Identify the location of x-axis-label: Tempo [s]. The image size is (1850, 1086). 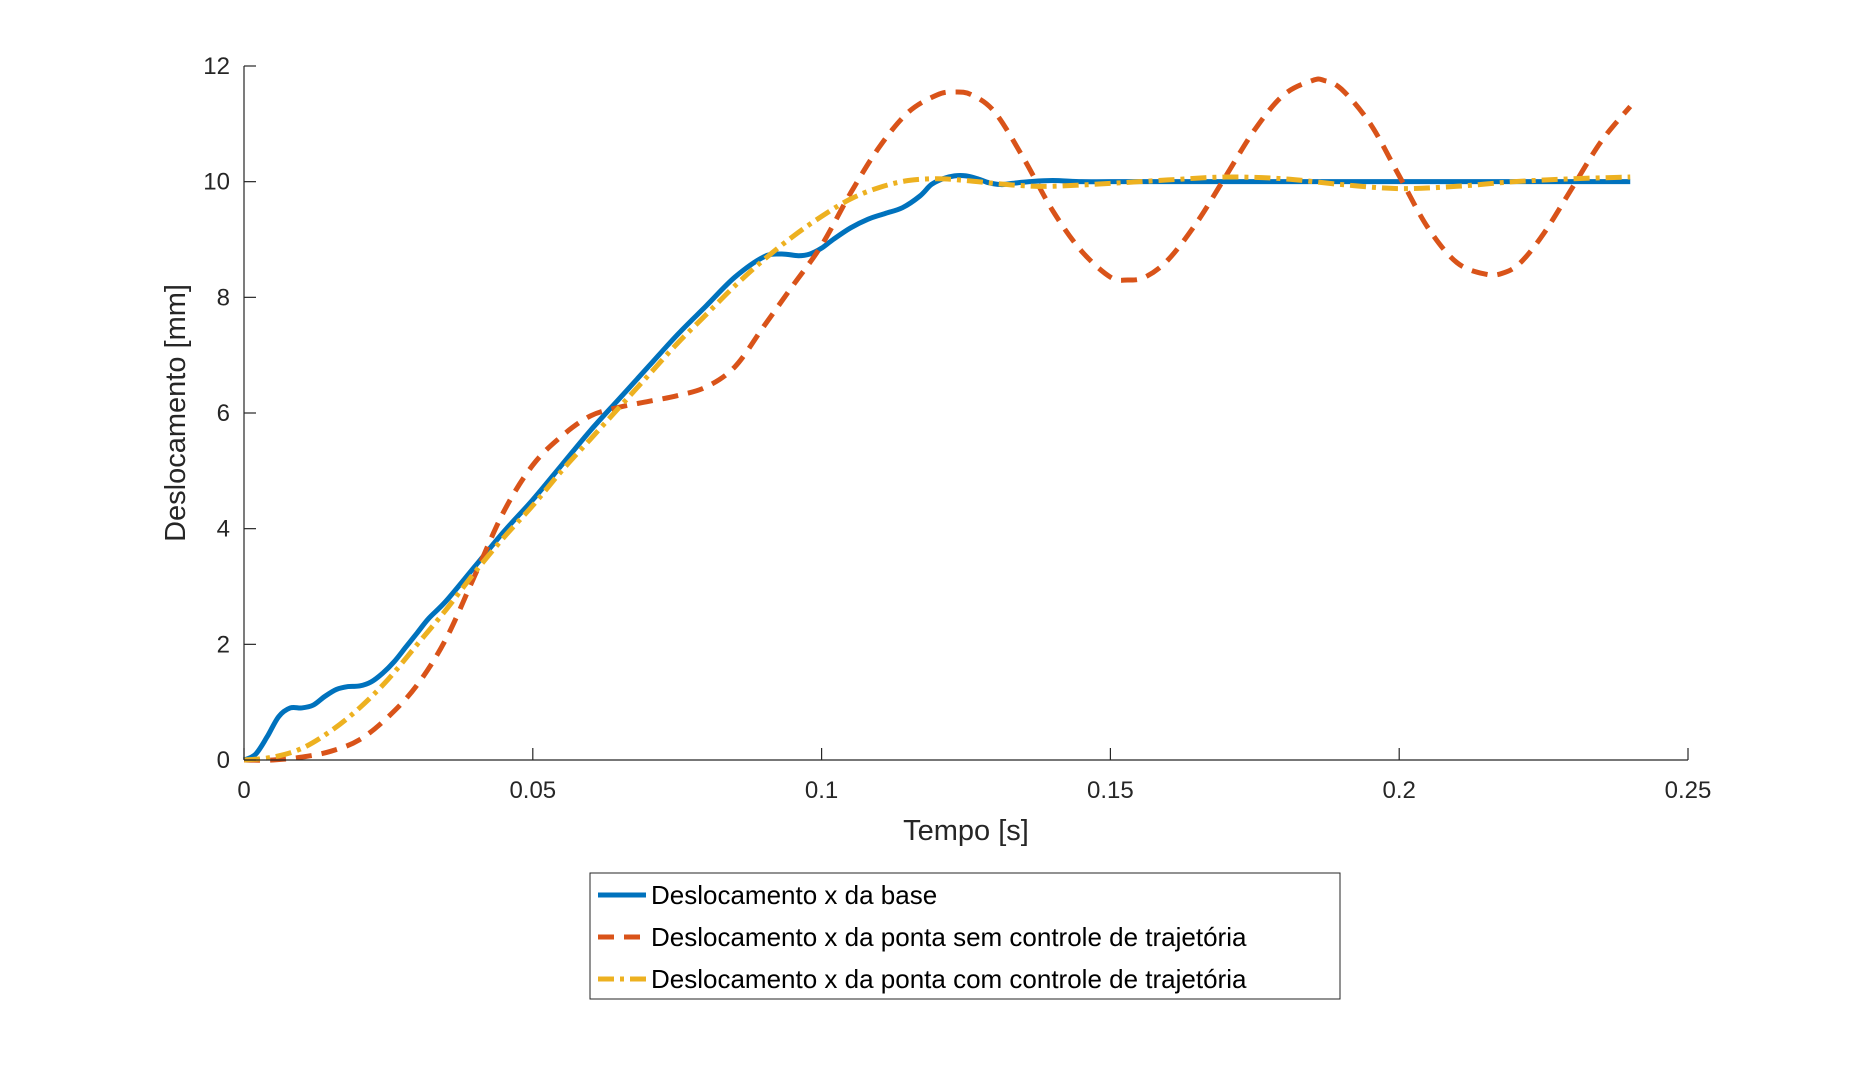
(966, 831).